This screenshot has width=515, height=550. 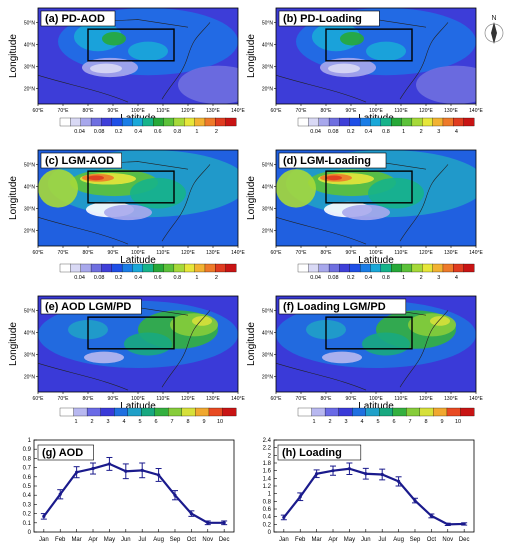 I want to click on panel-title-box, so click(x=78, y=18).